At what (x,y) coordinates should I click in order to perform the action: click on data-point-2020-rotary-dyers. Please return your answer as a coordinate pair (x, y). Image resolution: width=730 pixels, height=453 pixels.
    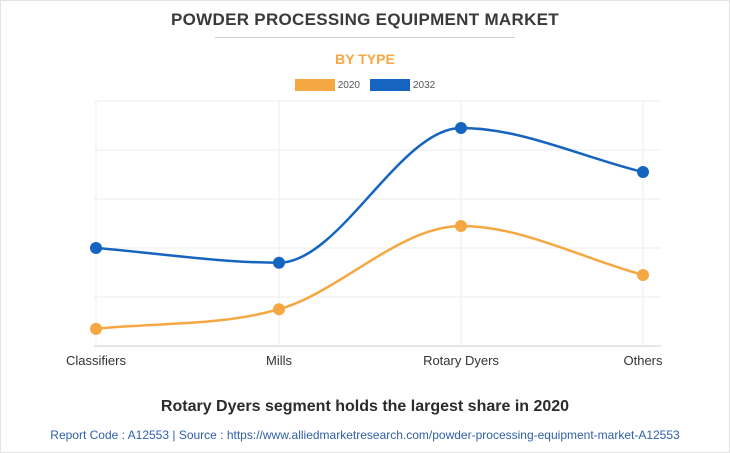
    Looking at the image, I should click on (461, 225).